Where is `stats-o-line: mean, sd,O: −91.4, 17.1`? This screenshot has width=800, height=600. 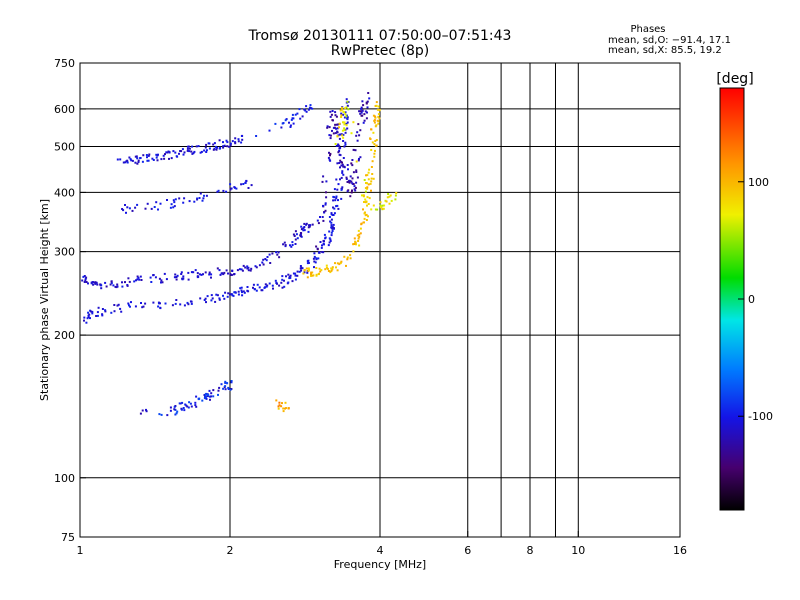 stats-o-line: mean, sd,O: −91.4, 17.1 is located at coordinates (669, 40).